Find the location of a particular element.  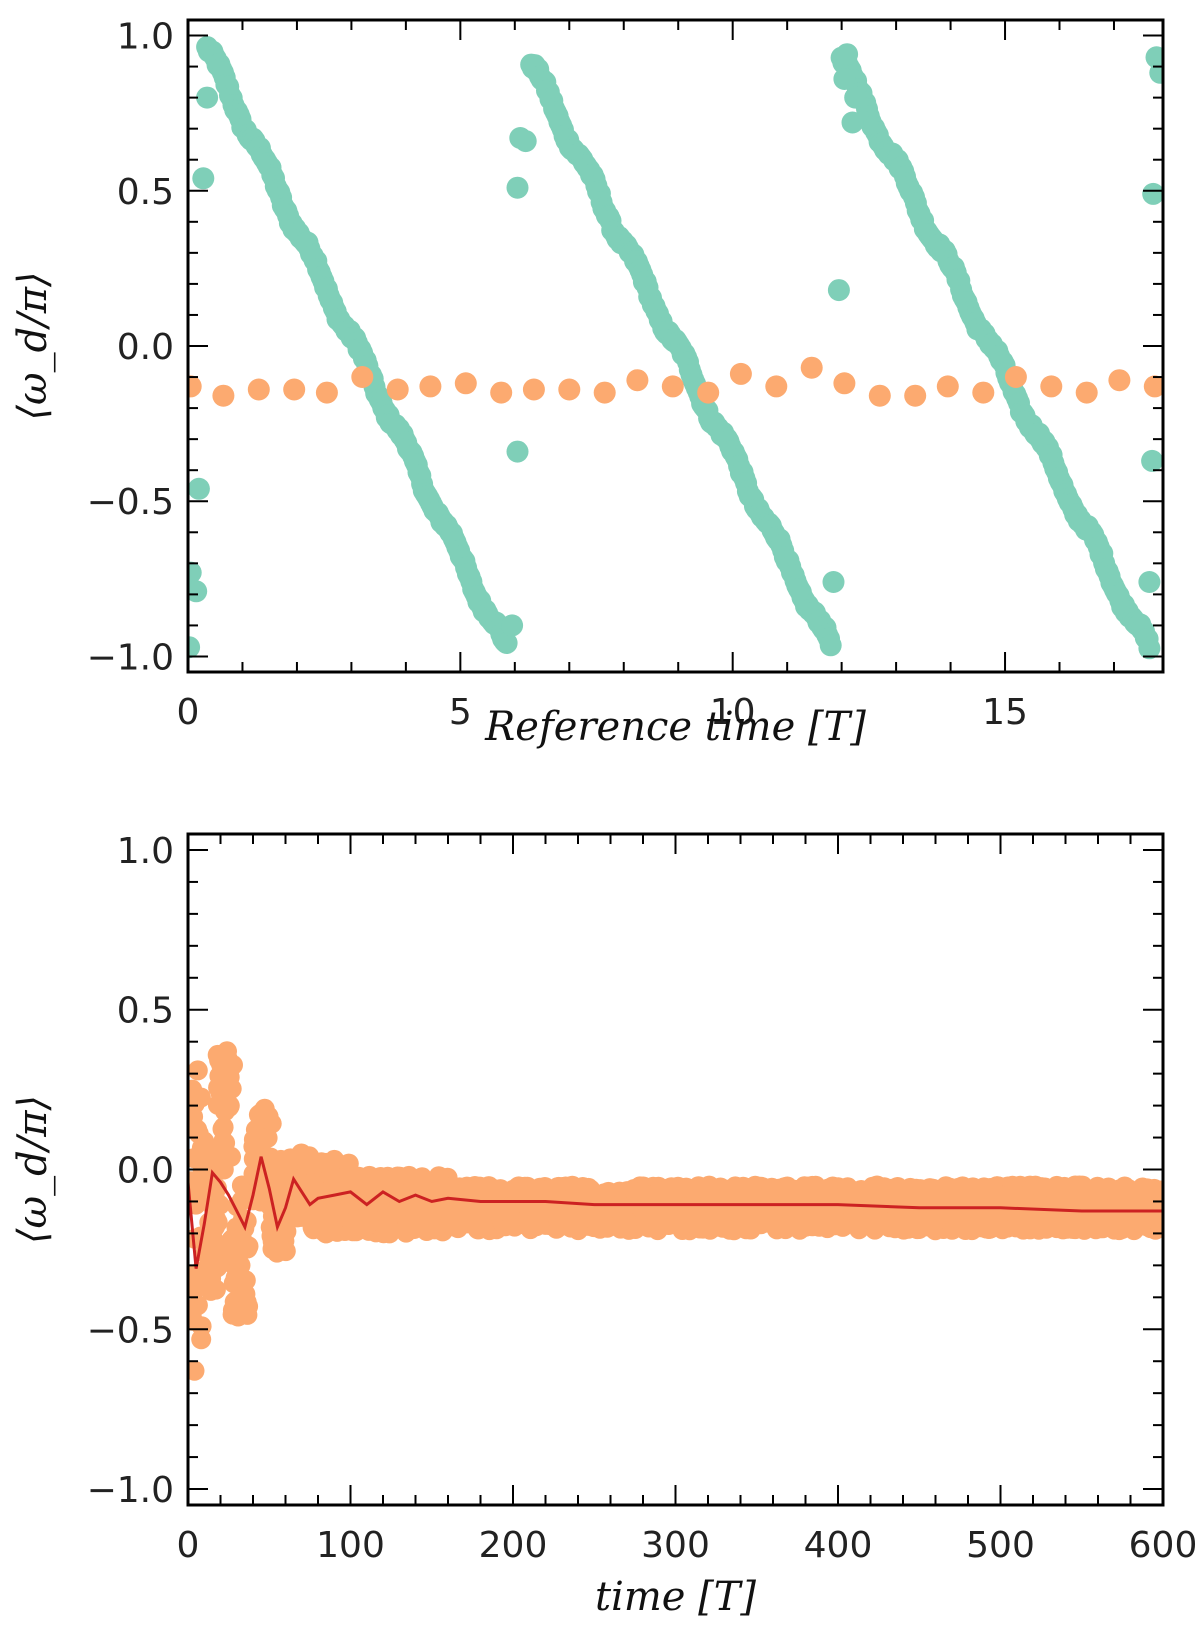

x-tick-label: 600 is located at coordinates (1163, 1545).